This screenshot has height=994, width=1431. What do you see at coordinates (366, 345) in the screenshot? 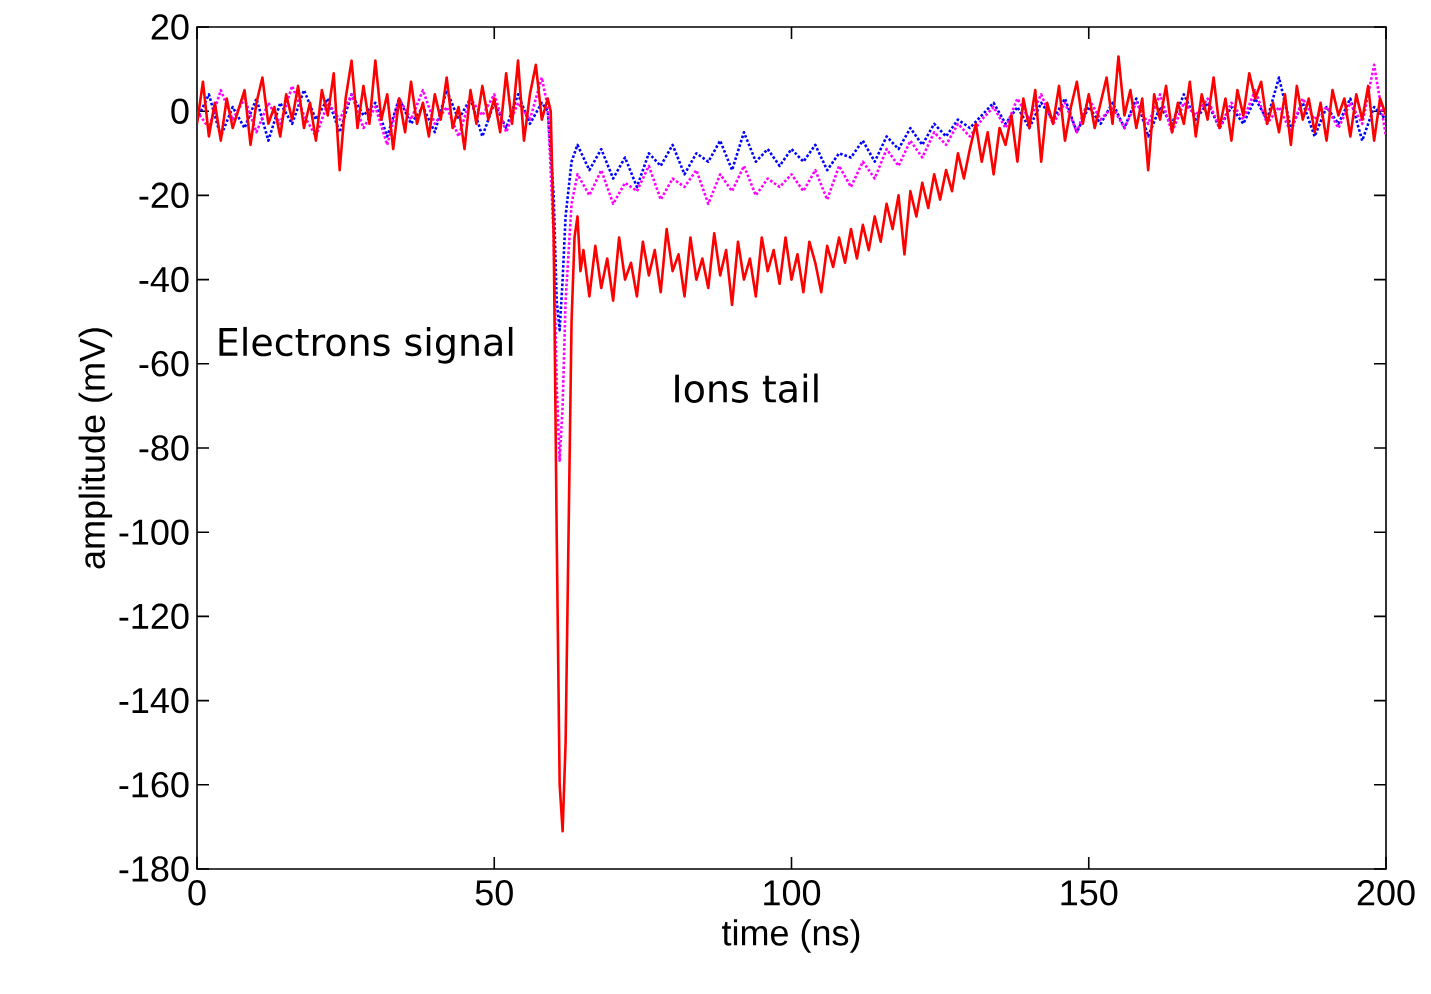
I see `annotation: Electrons signal` at bounding box center [366, 345].